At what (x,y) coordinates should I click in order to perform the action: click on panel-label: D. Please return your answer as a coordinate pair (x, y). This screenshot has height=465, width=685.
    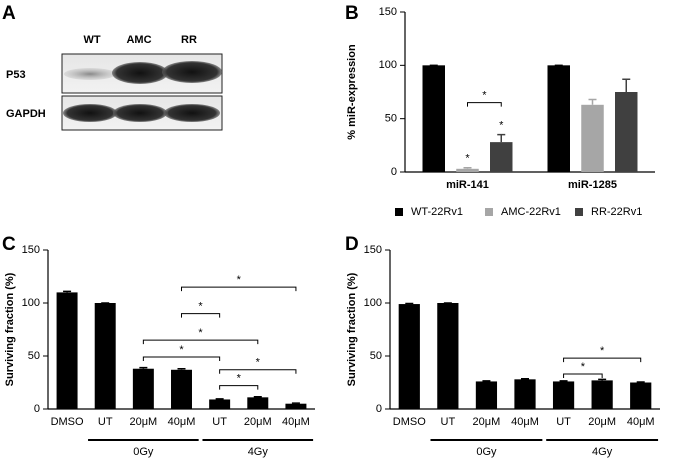
    Looking at the image, I should click on (352, 244).